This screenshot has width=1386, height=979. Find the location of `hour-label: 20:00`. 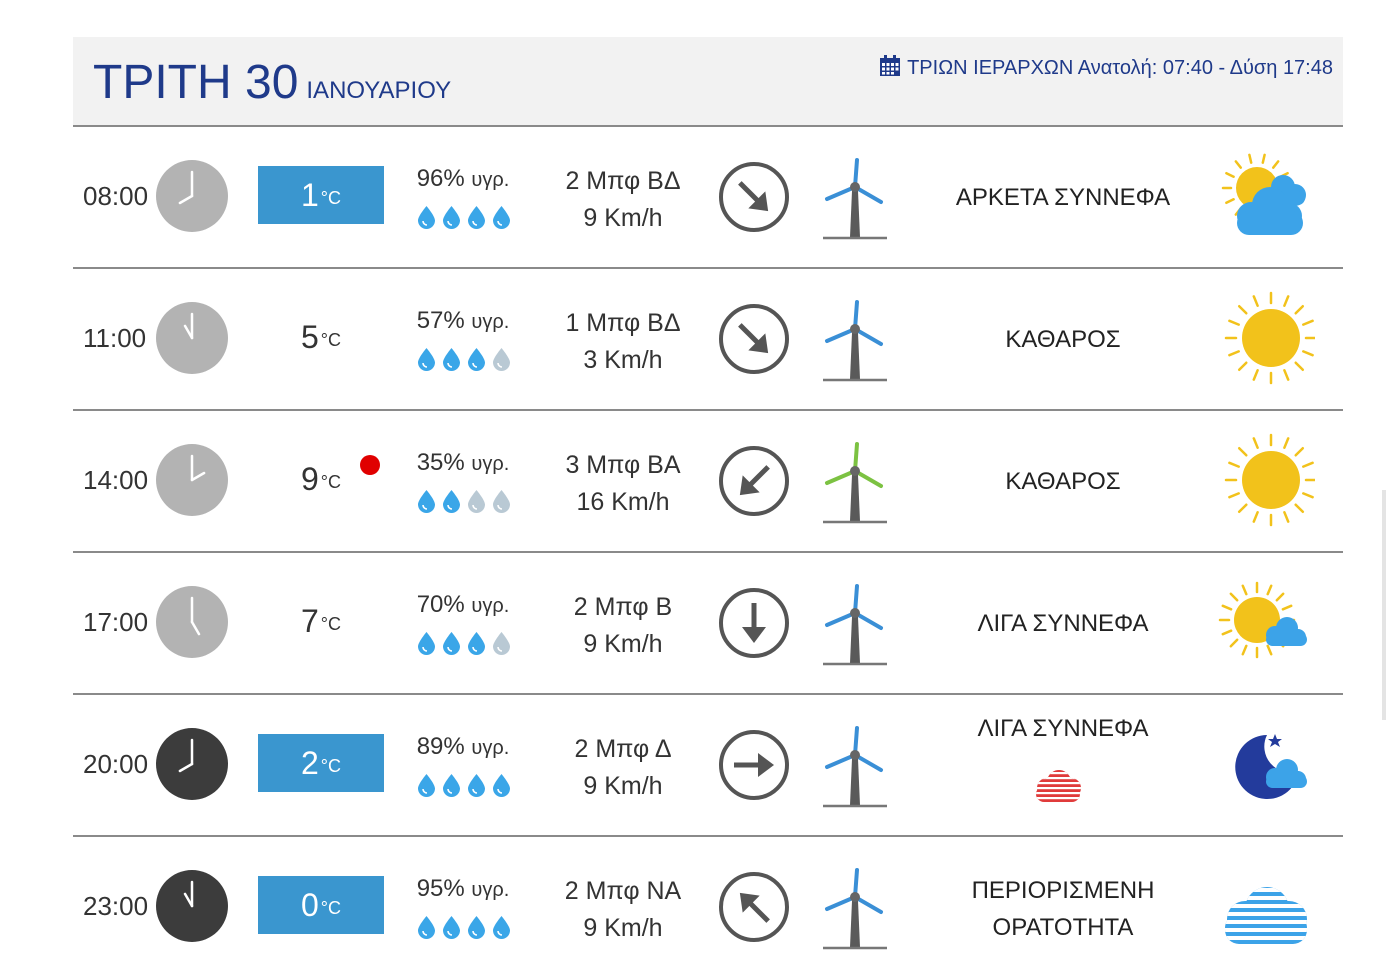

hour-label: 20:00 is located at coordinates (116, 764).